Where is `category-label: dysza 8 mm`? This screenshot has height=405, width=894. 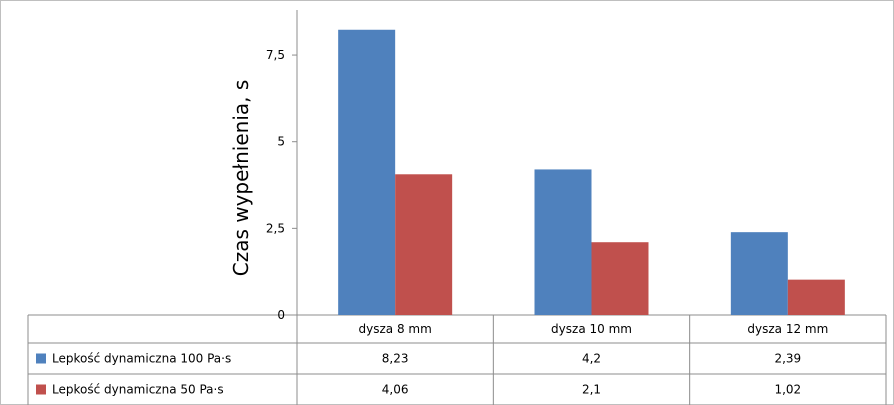 category-label: dysza 8 mm is located at coordinates (395, 329).